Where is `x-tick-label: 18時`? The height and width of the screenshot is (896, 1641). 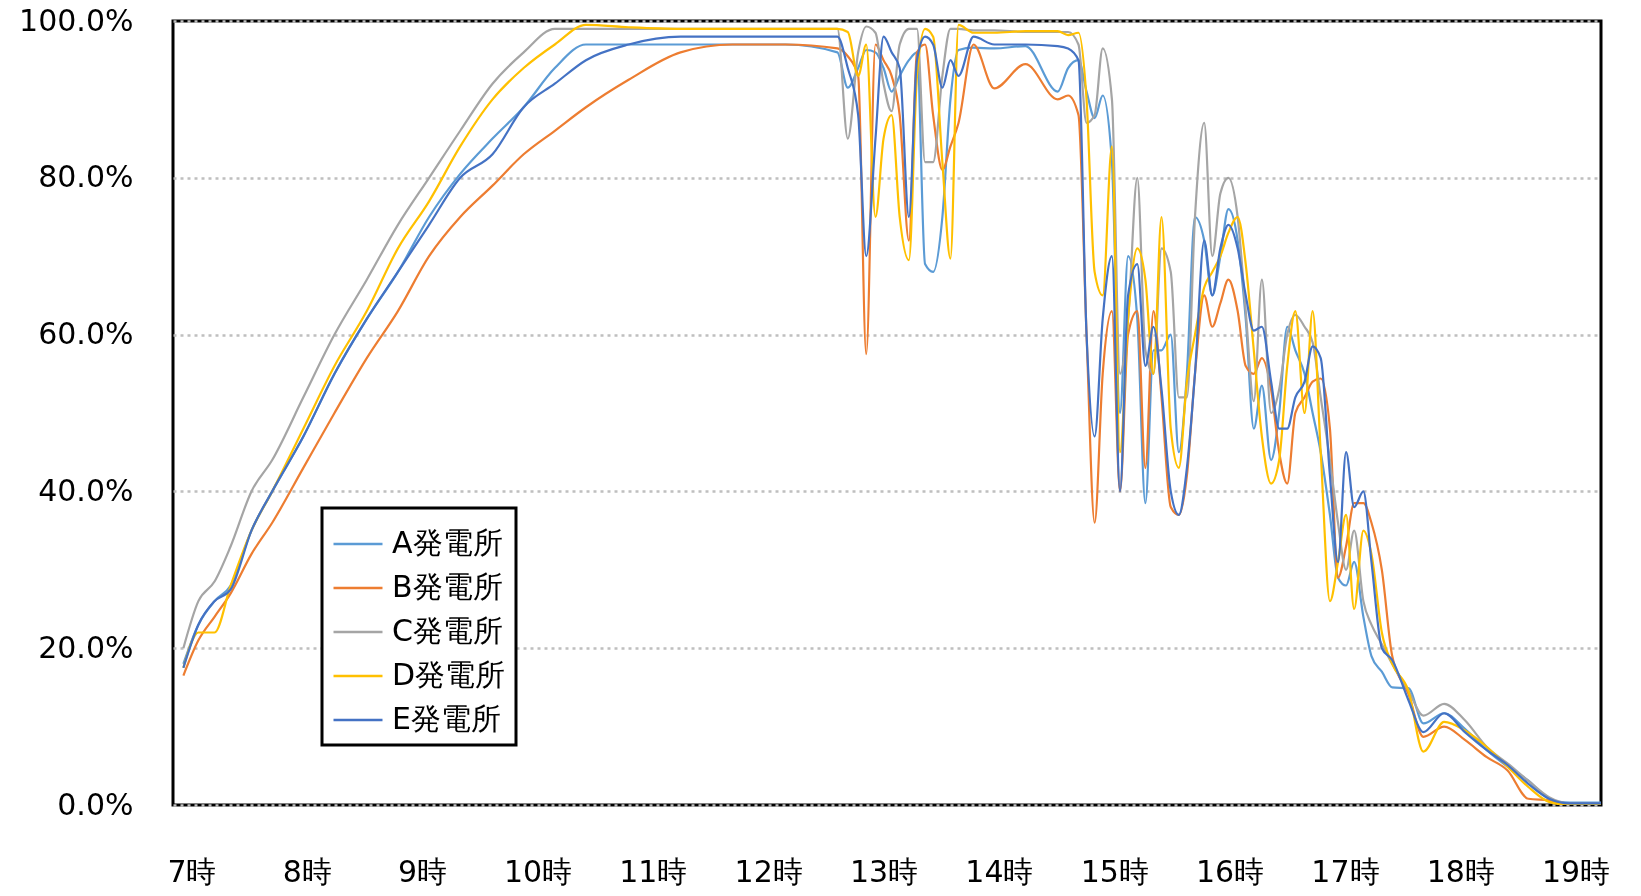 x-tick-label: 18時 is located at coordinates (1460, 871).